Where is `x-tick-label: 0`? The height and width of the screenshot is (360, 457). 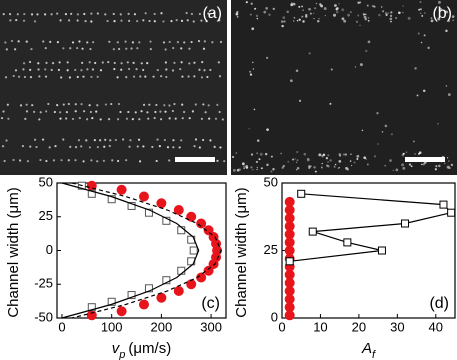 x-tick-label: 0 is located at coordinates (61, 326).